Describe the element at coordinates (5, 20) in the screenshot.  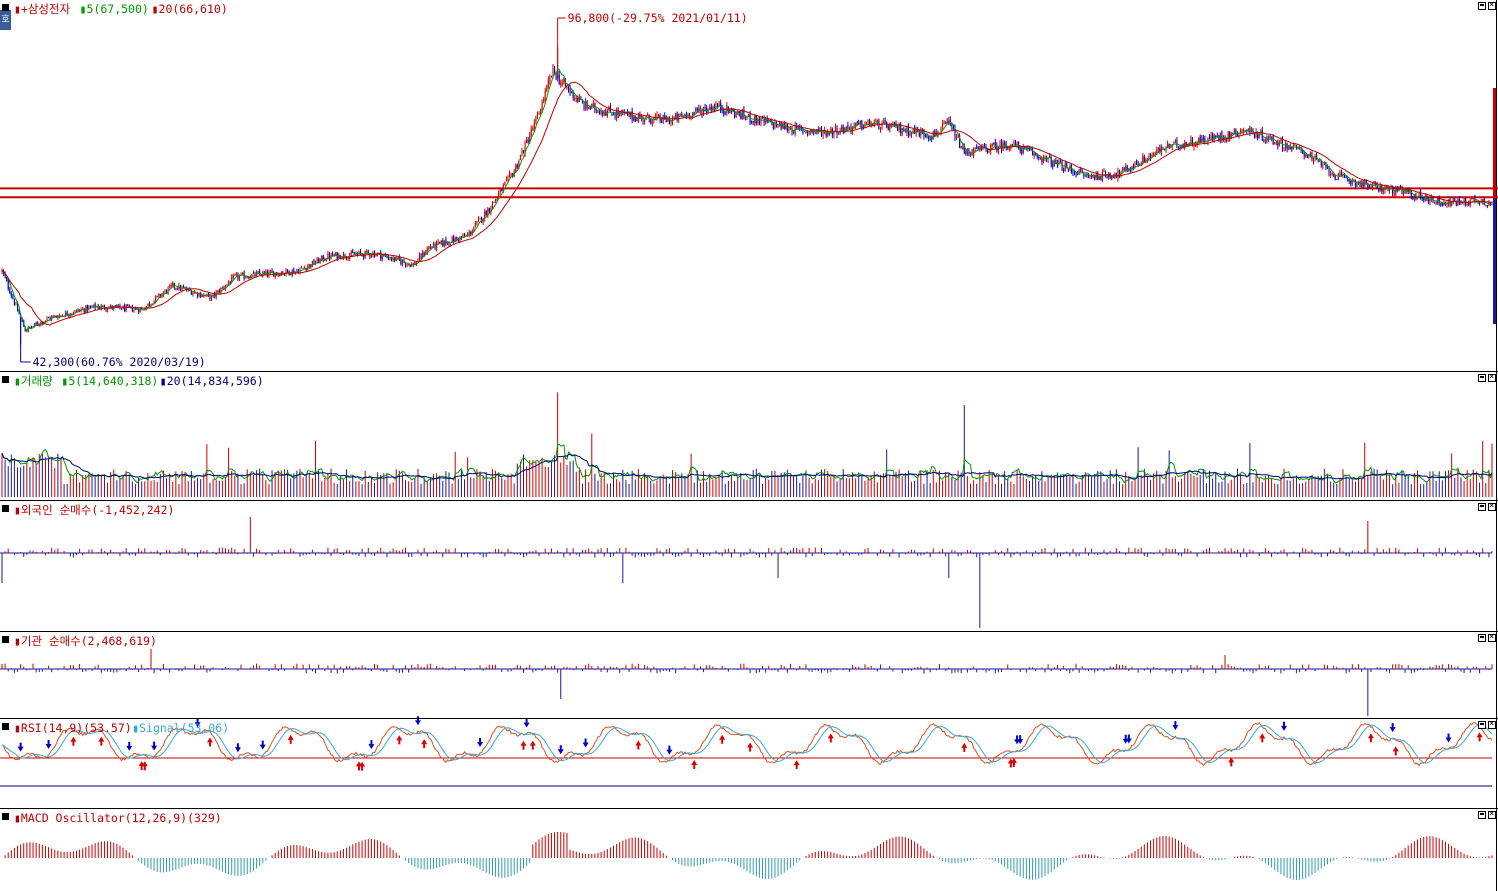
I see `chart-tab: 호` at that location.